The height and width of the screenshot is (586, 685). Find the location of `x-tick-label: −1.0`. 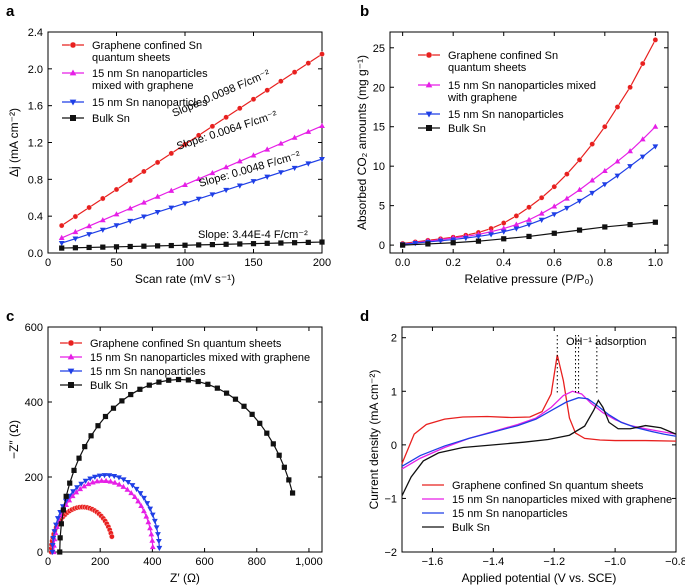

x-tick-label: −1.0 is located at coordinates (615, 562).